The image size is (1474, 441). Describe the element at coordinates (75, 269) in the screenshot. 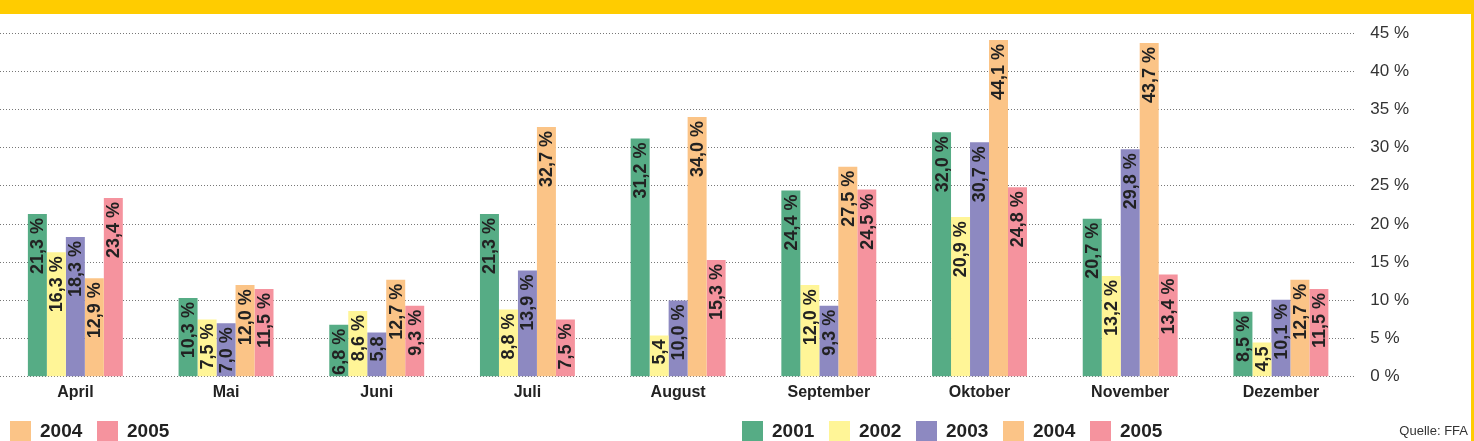

I see `data-label: 18,3 %` at that location.